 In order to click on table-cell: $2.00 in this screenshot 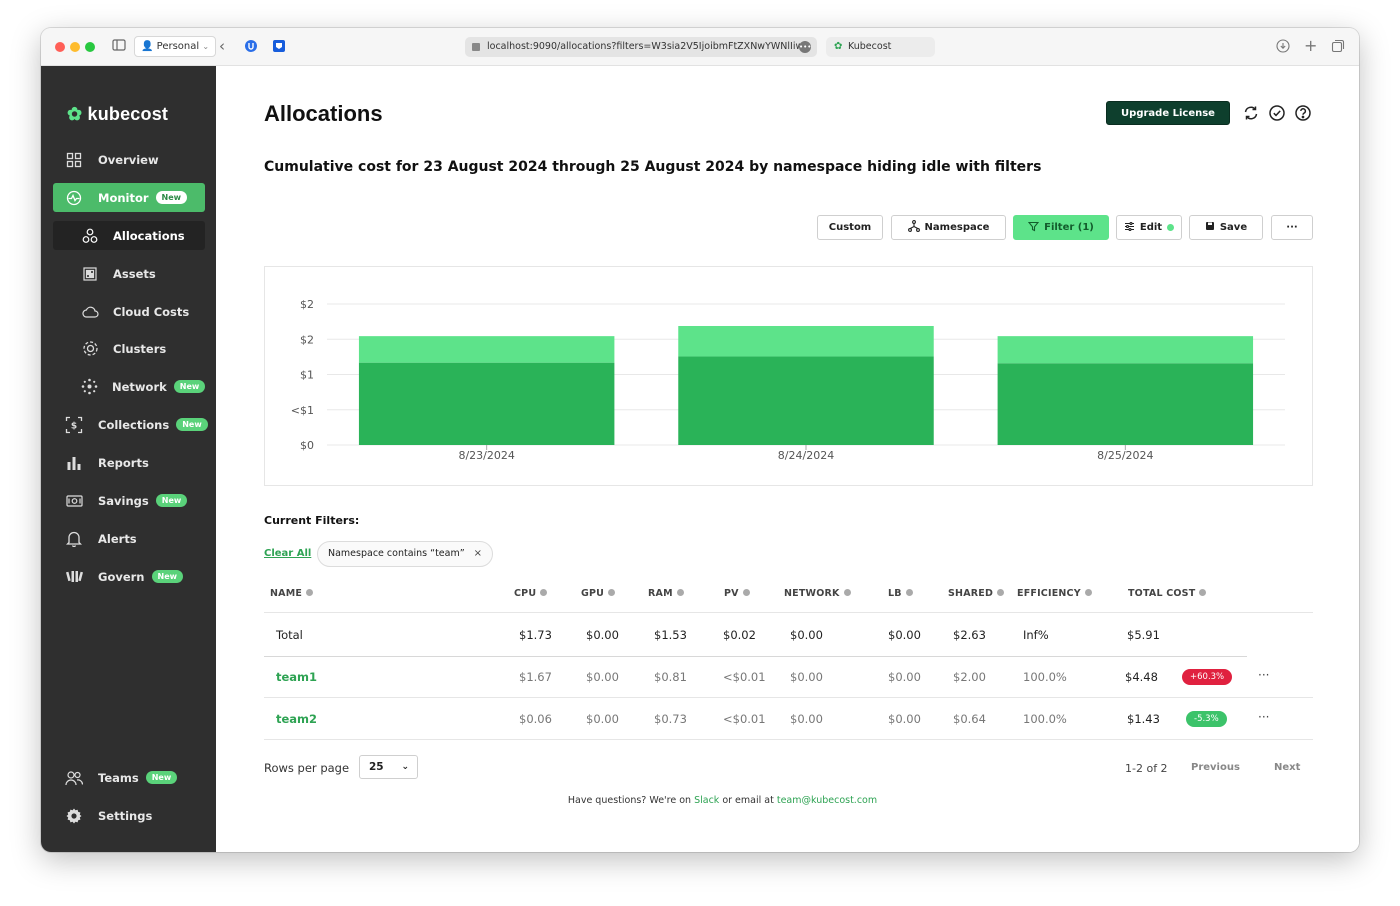, I will do `click(969, 677)`.